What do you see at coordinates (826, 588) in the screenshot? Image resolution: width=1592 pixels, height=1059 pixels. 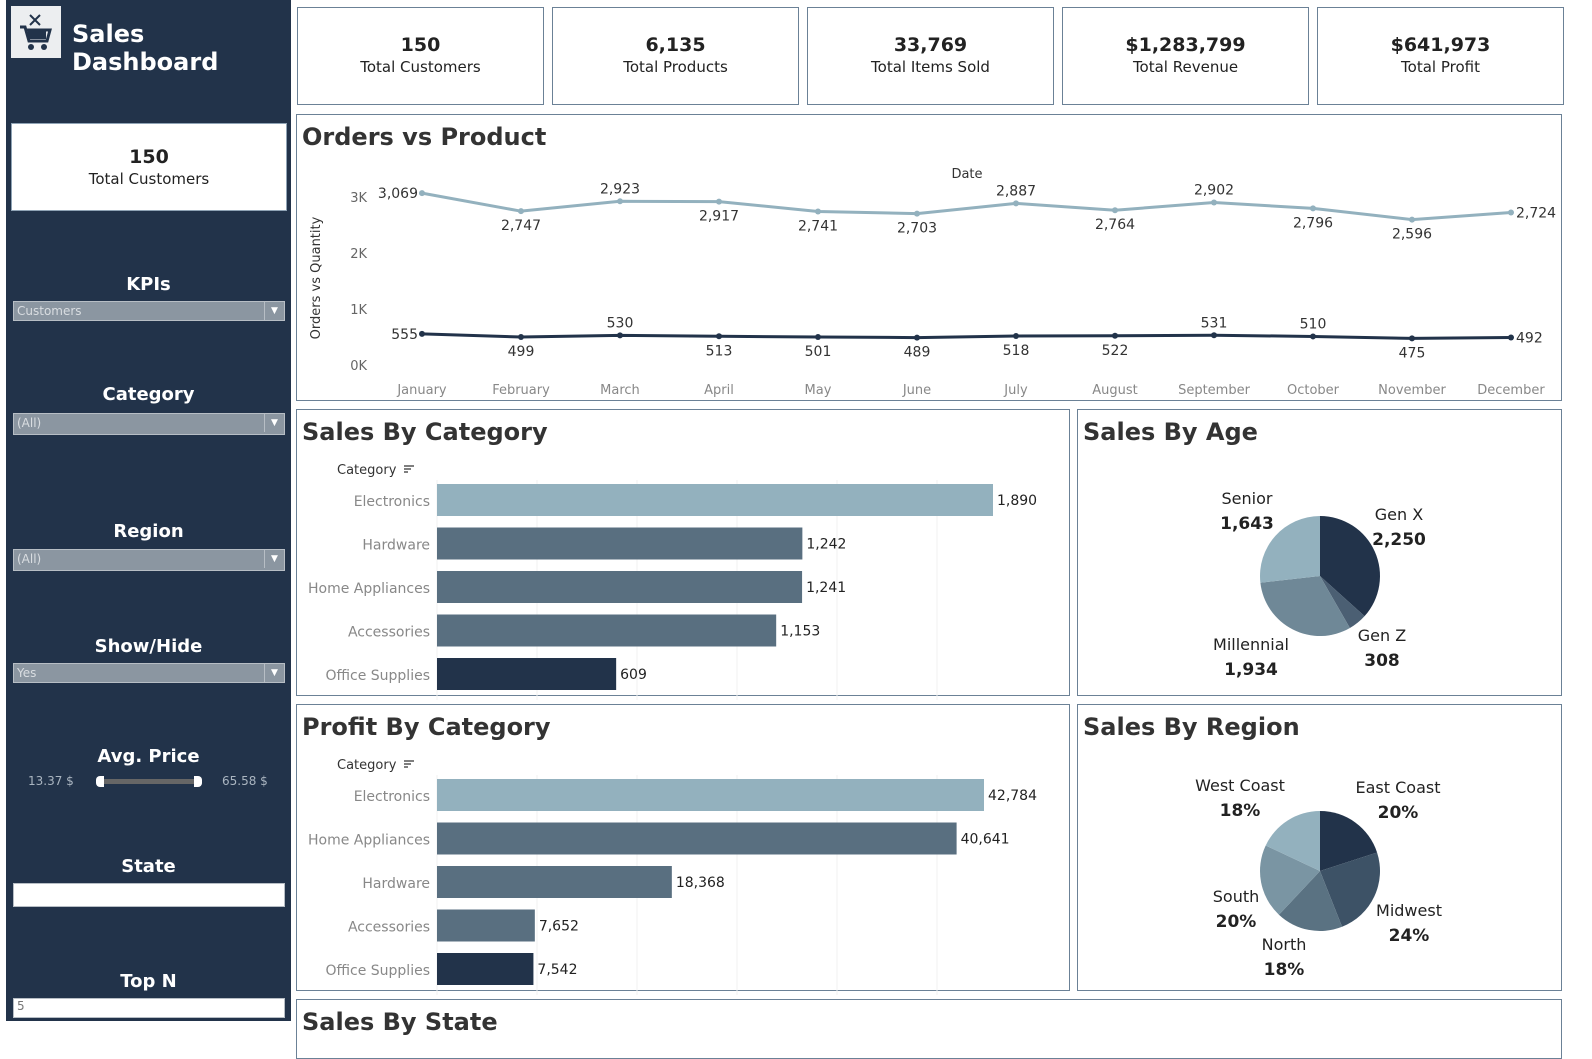 I see `bar-label: 1,241` at bounding box center [826, 588].